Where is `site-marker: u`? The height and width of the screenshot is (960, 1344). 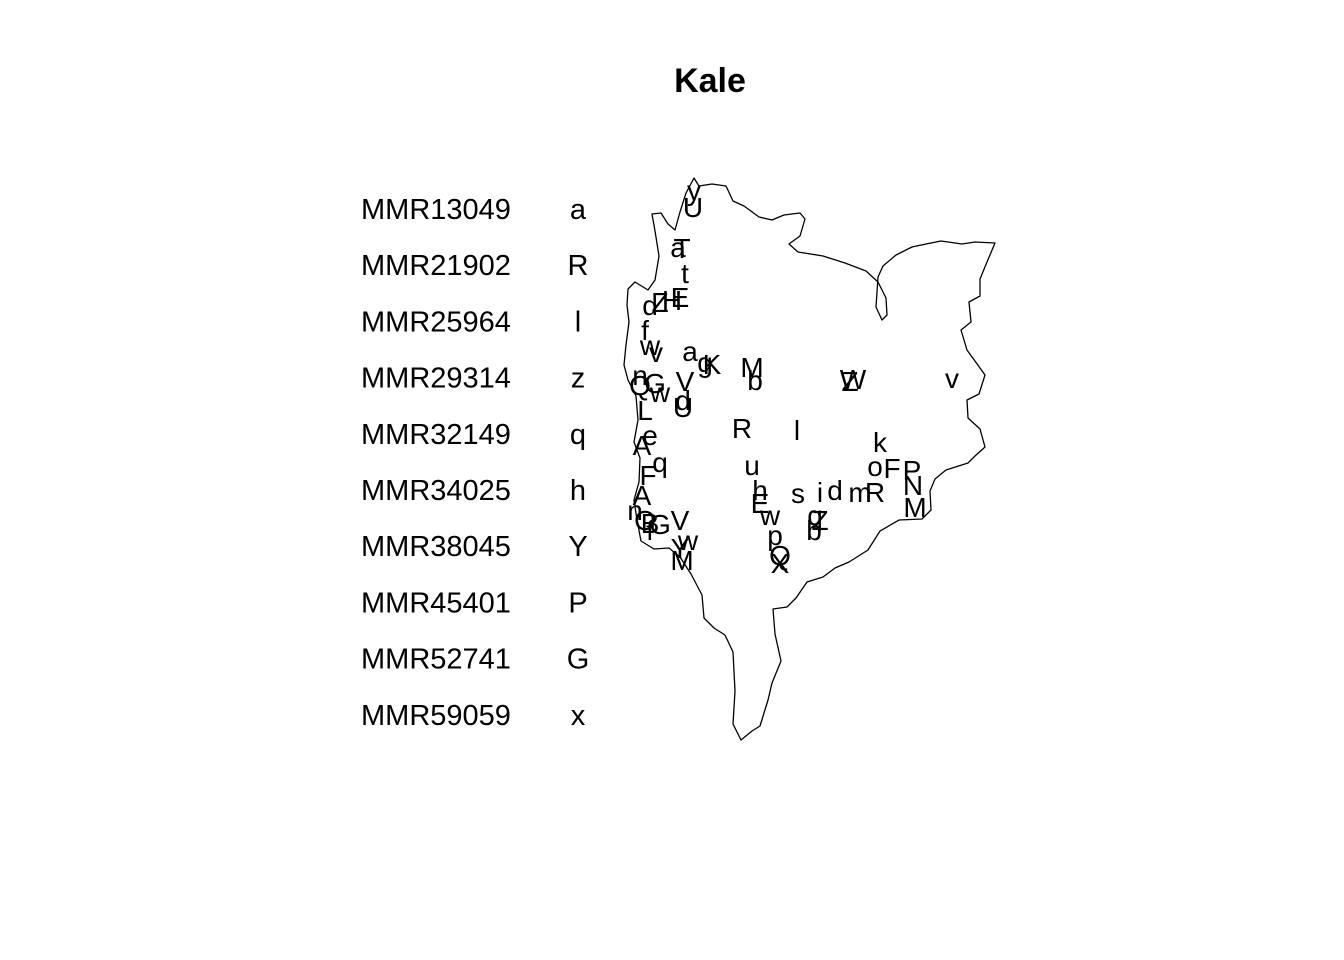 site-marker: u is located at coordinates (752, 465).